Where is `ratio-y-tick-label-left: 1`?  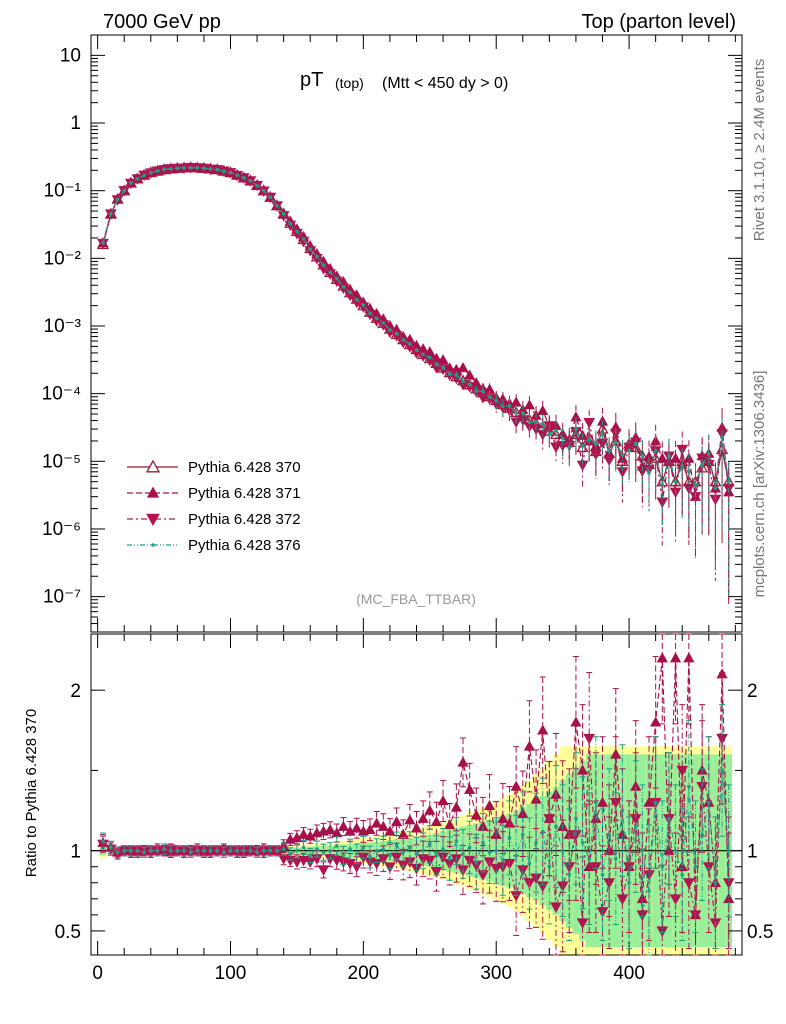 ratio-y-tick-label-left: 1 is located at coordinates (75, 852).